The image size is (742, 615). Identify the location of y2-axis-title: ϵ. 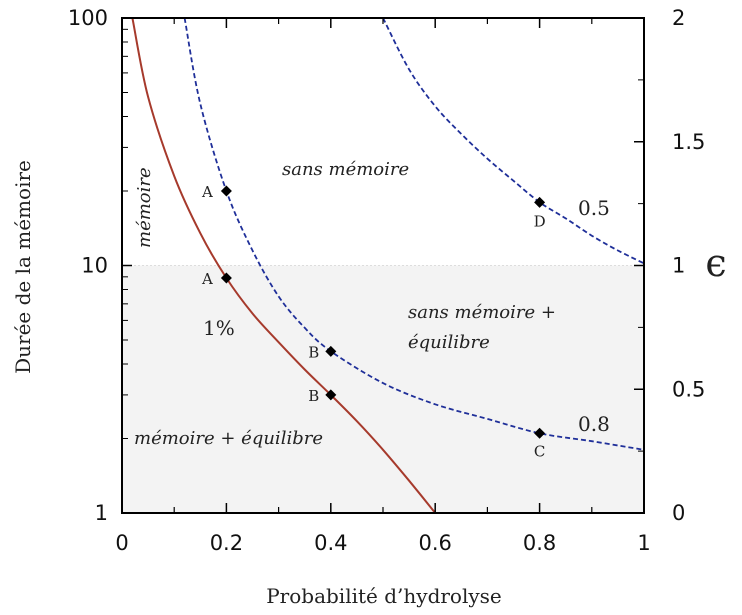
(715, 263).